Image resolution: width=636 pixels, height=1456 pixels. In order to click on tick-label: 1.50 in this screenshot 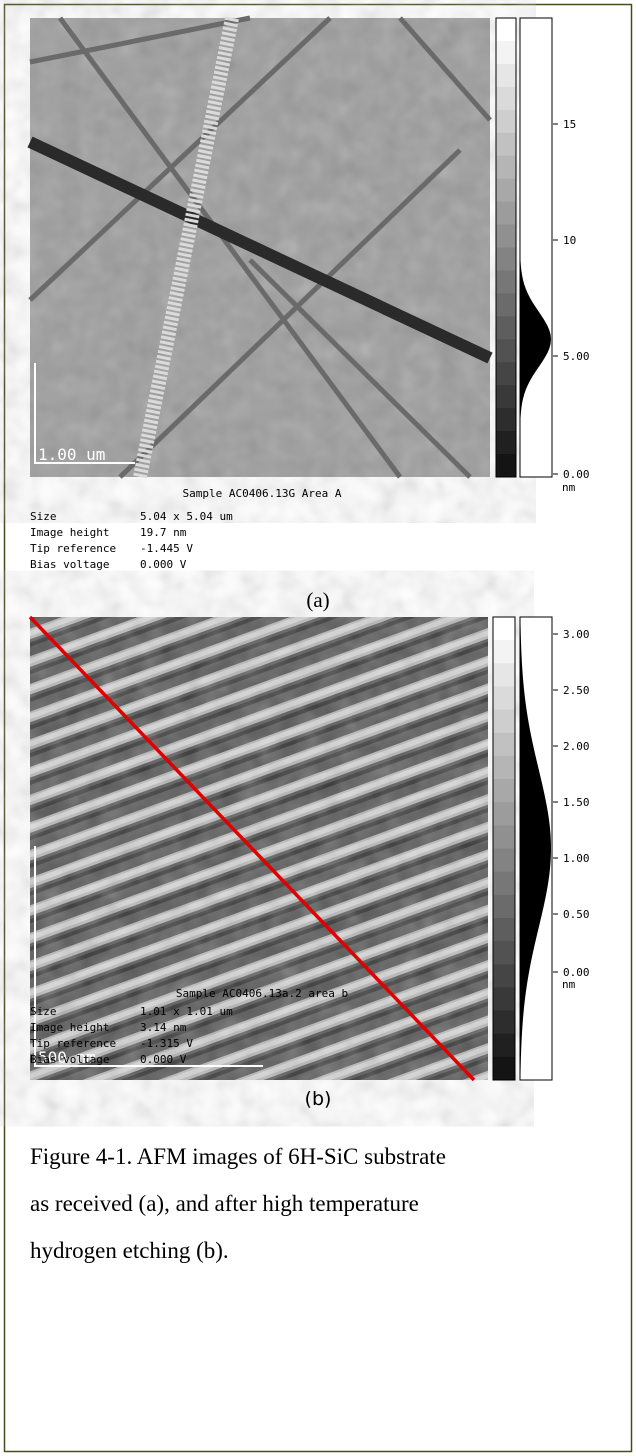, I will do `click(576, 802)`.